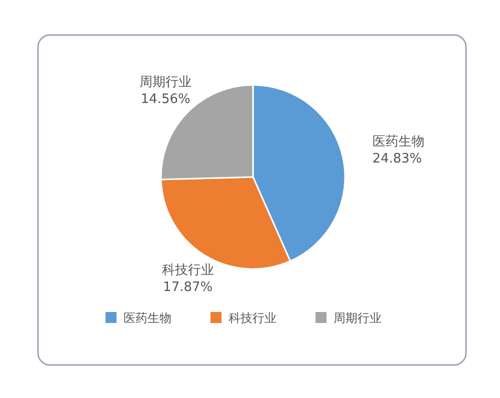 This screenshot has width=500, height=398. Describe the element at coordinates (188, 270) in the screenshot. I see `slice-label: 科技行业` at that location.